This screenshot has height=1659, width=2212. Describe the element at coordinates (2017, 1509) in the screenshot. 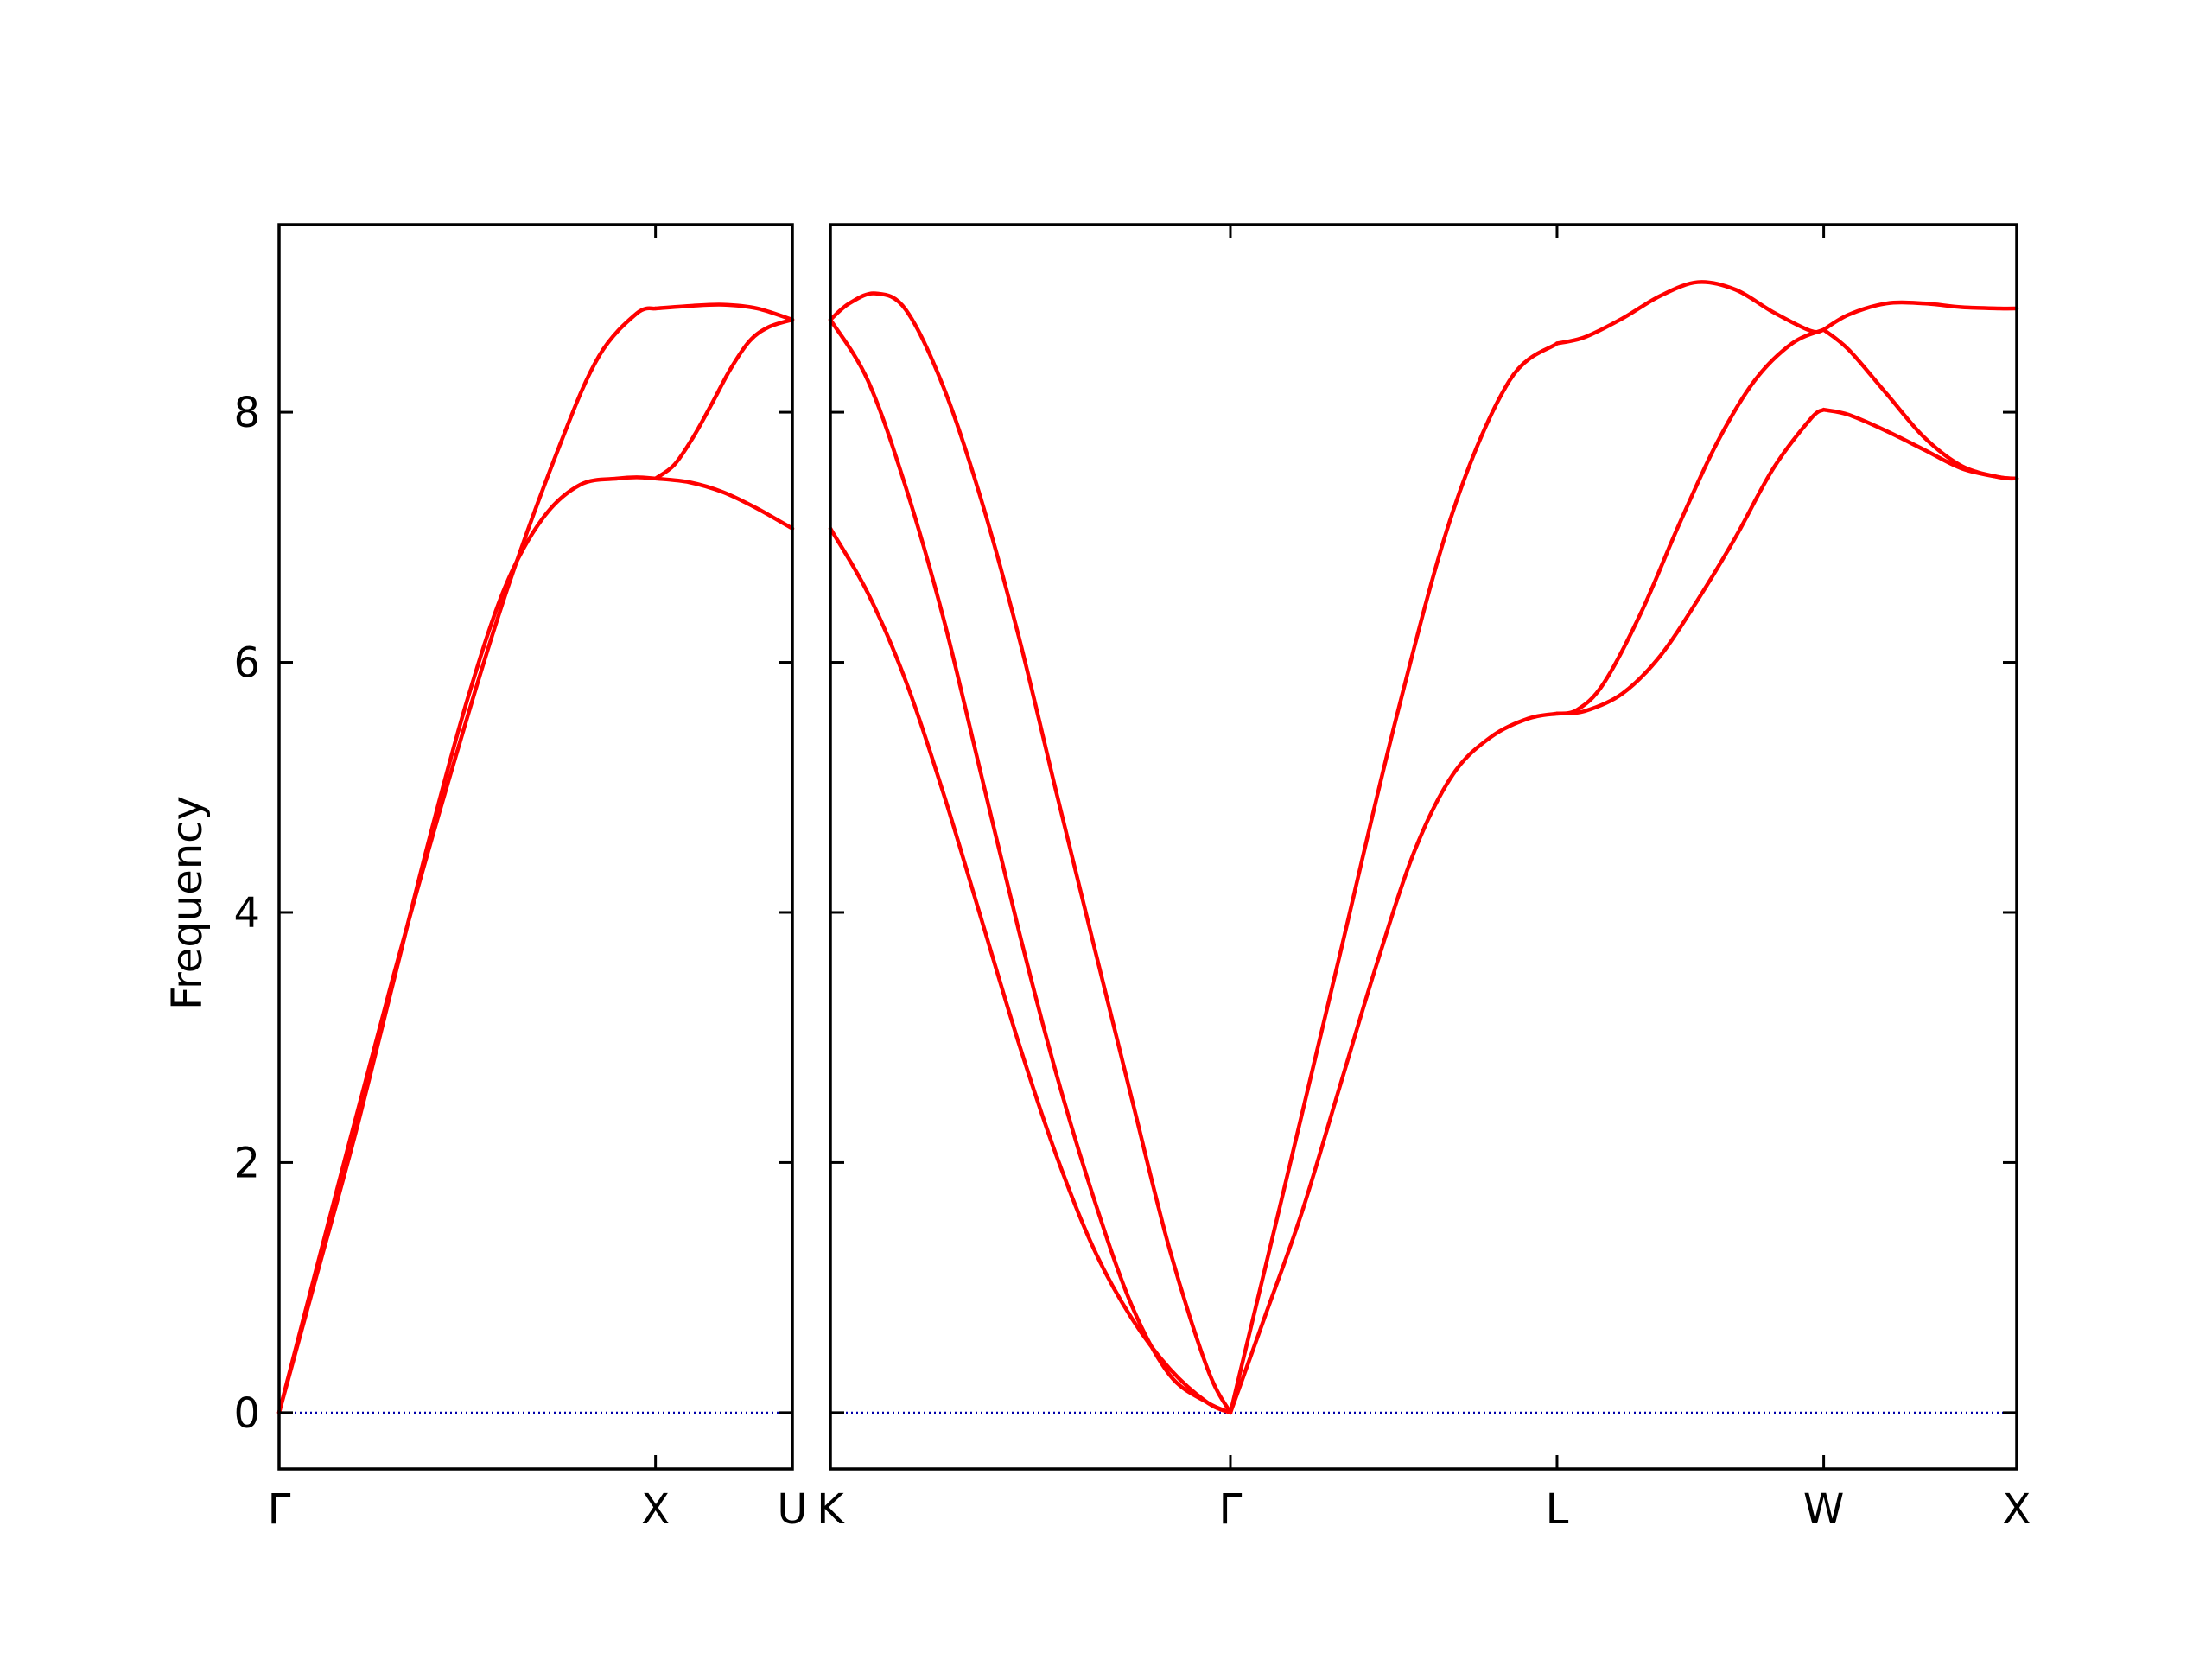

I see `panel-2-xtick-label-5: X` at that location.